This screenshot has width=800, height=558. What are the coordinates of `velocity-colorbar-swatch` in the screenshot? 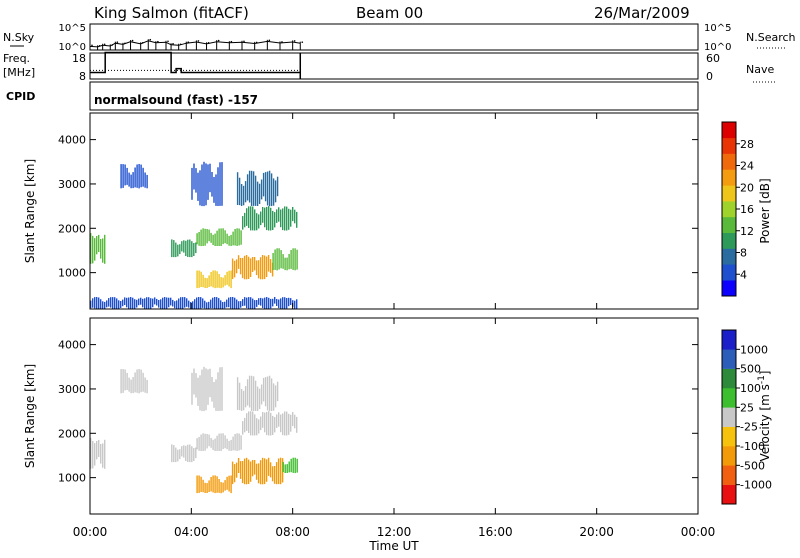 It's located at (729, 340).